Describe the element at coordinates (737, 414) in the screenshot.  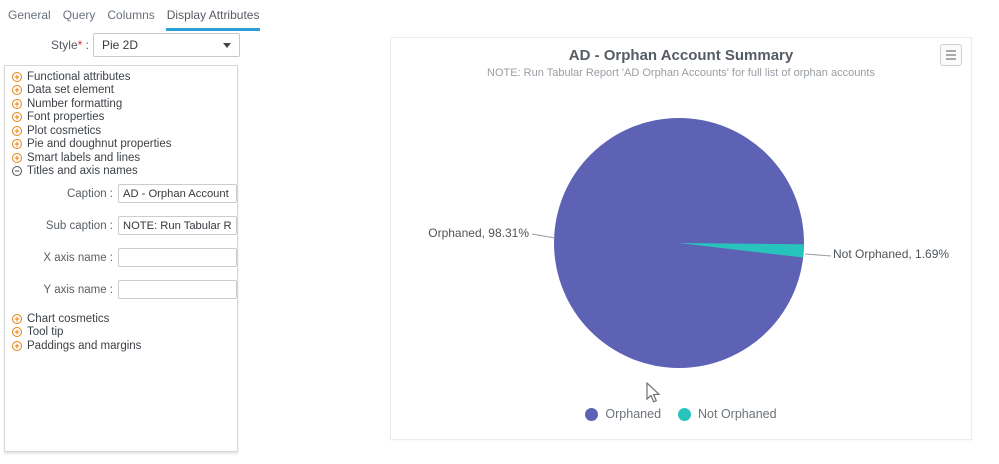
I see `legend-label: Not Orphaned` at that location.